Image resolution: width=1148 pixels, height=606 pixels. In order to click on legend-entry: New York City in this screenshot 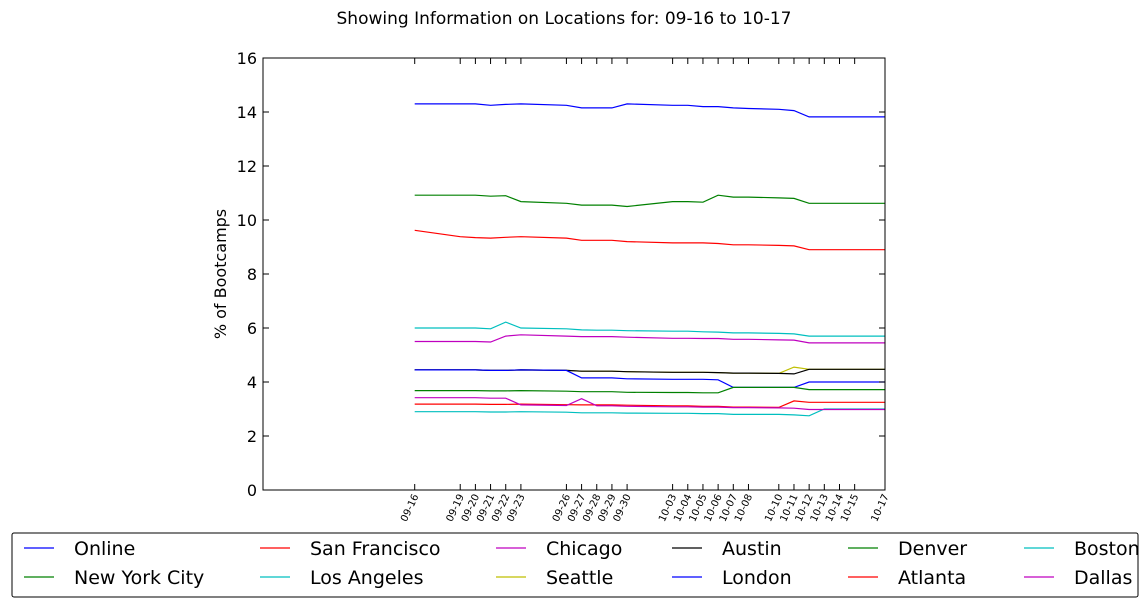, I will do `click(139, 578)`.